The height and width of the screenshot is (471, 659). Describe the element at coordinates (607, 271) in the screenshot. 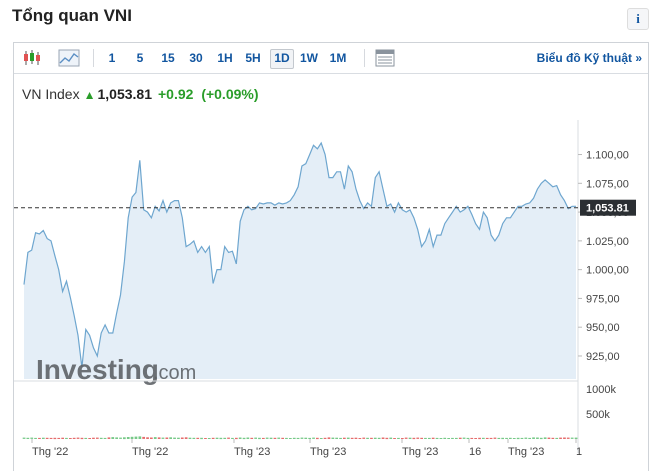

I see `y-tick-label: 1.000,00` at that location.